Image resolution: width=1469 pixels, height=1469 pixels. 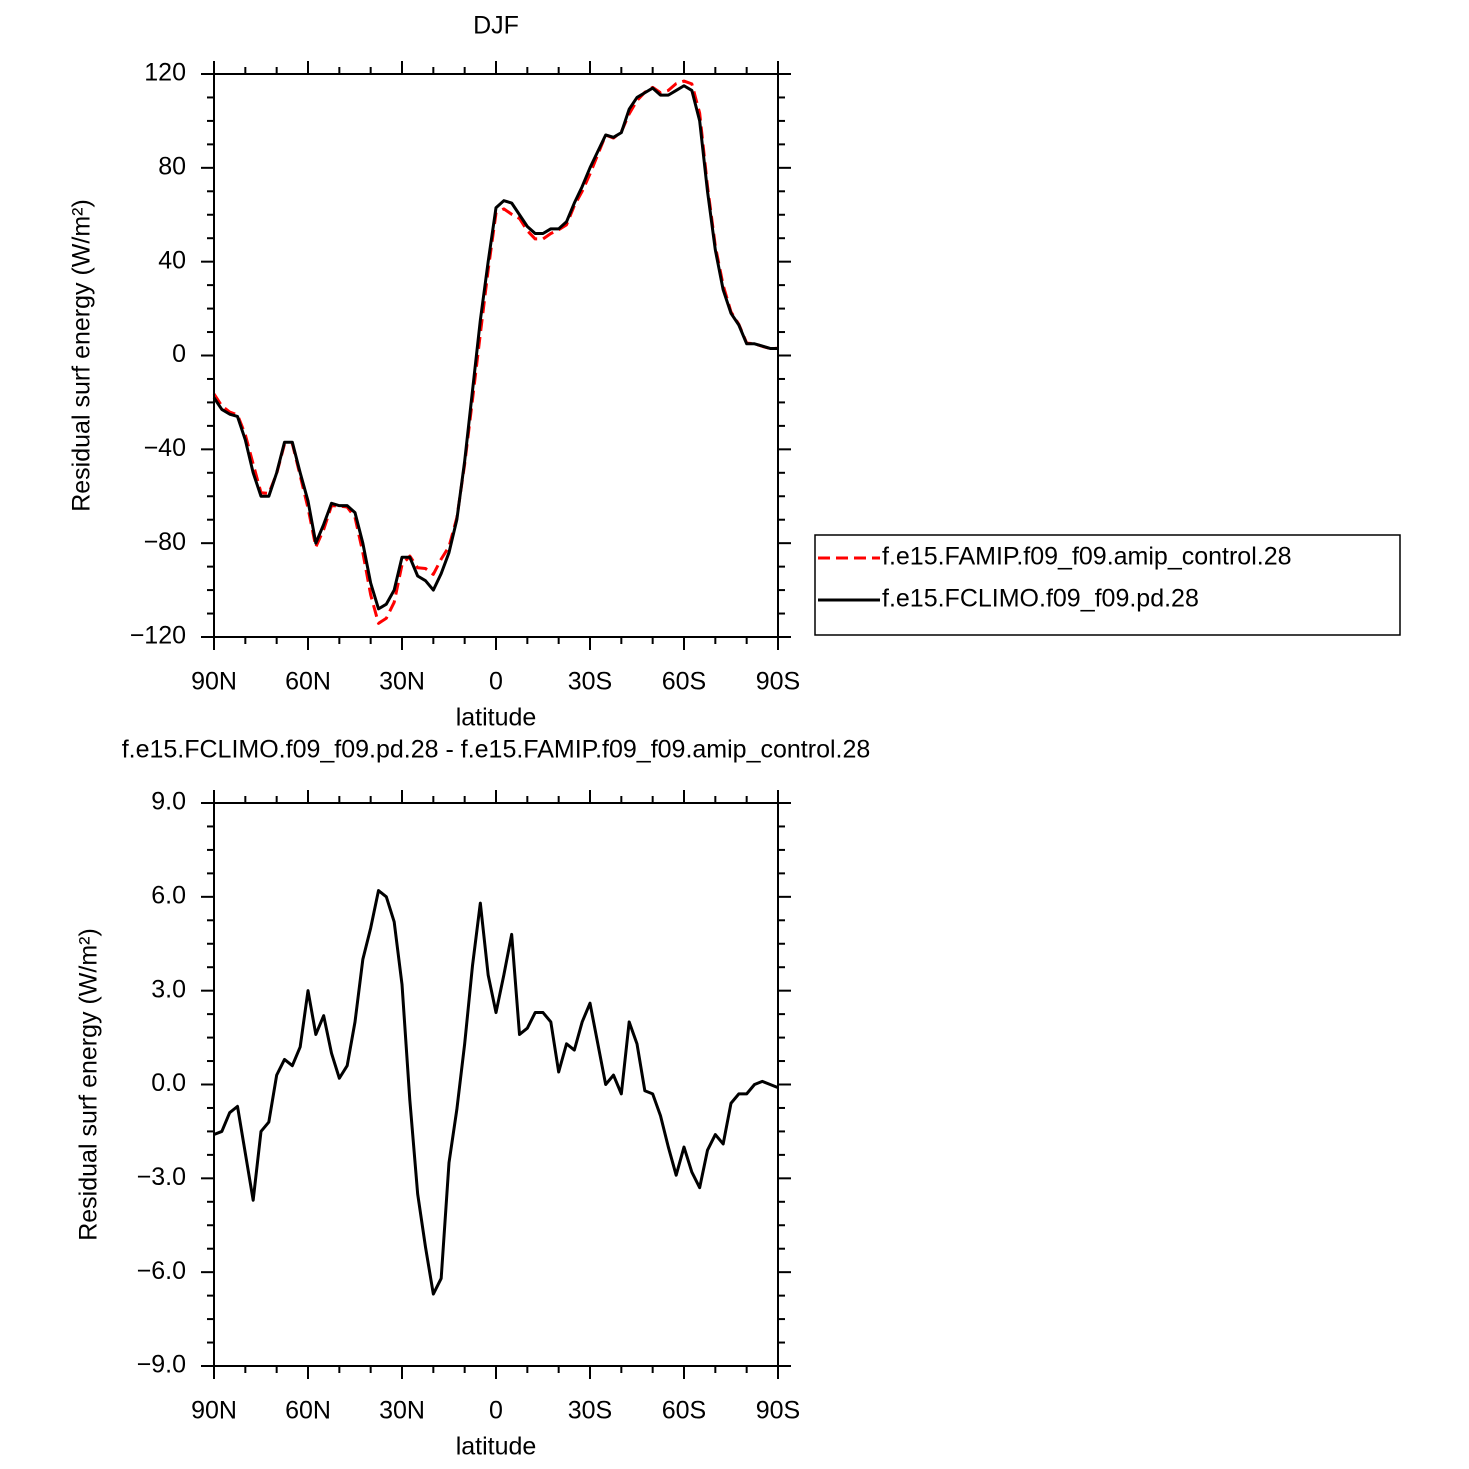 I want to click on y-tick-label: −40, so click(x=165, y=448).